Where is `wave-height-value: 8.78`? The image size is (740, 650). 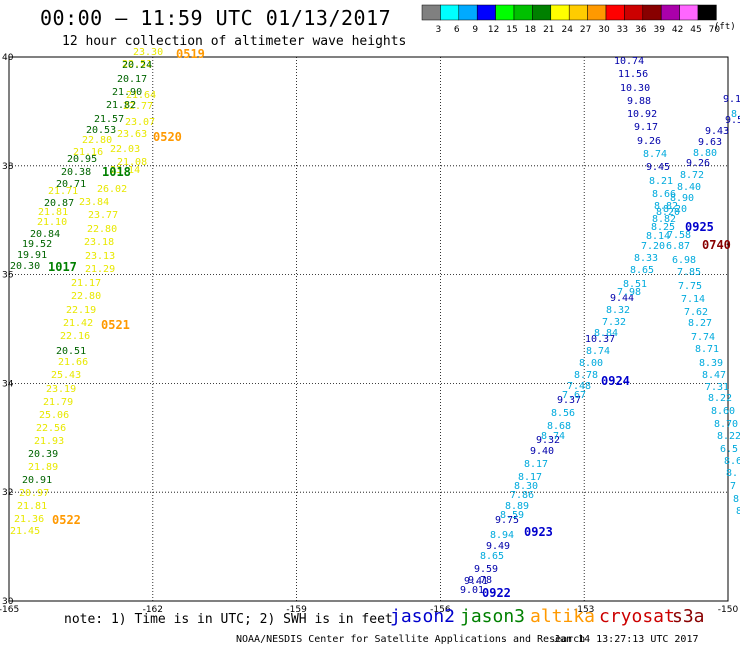 wave-height-value: 8.78 is located at coordinates (586, 375).